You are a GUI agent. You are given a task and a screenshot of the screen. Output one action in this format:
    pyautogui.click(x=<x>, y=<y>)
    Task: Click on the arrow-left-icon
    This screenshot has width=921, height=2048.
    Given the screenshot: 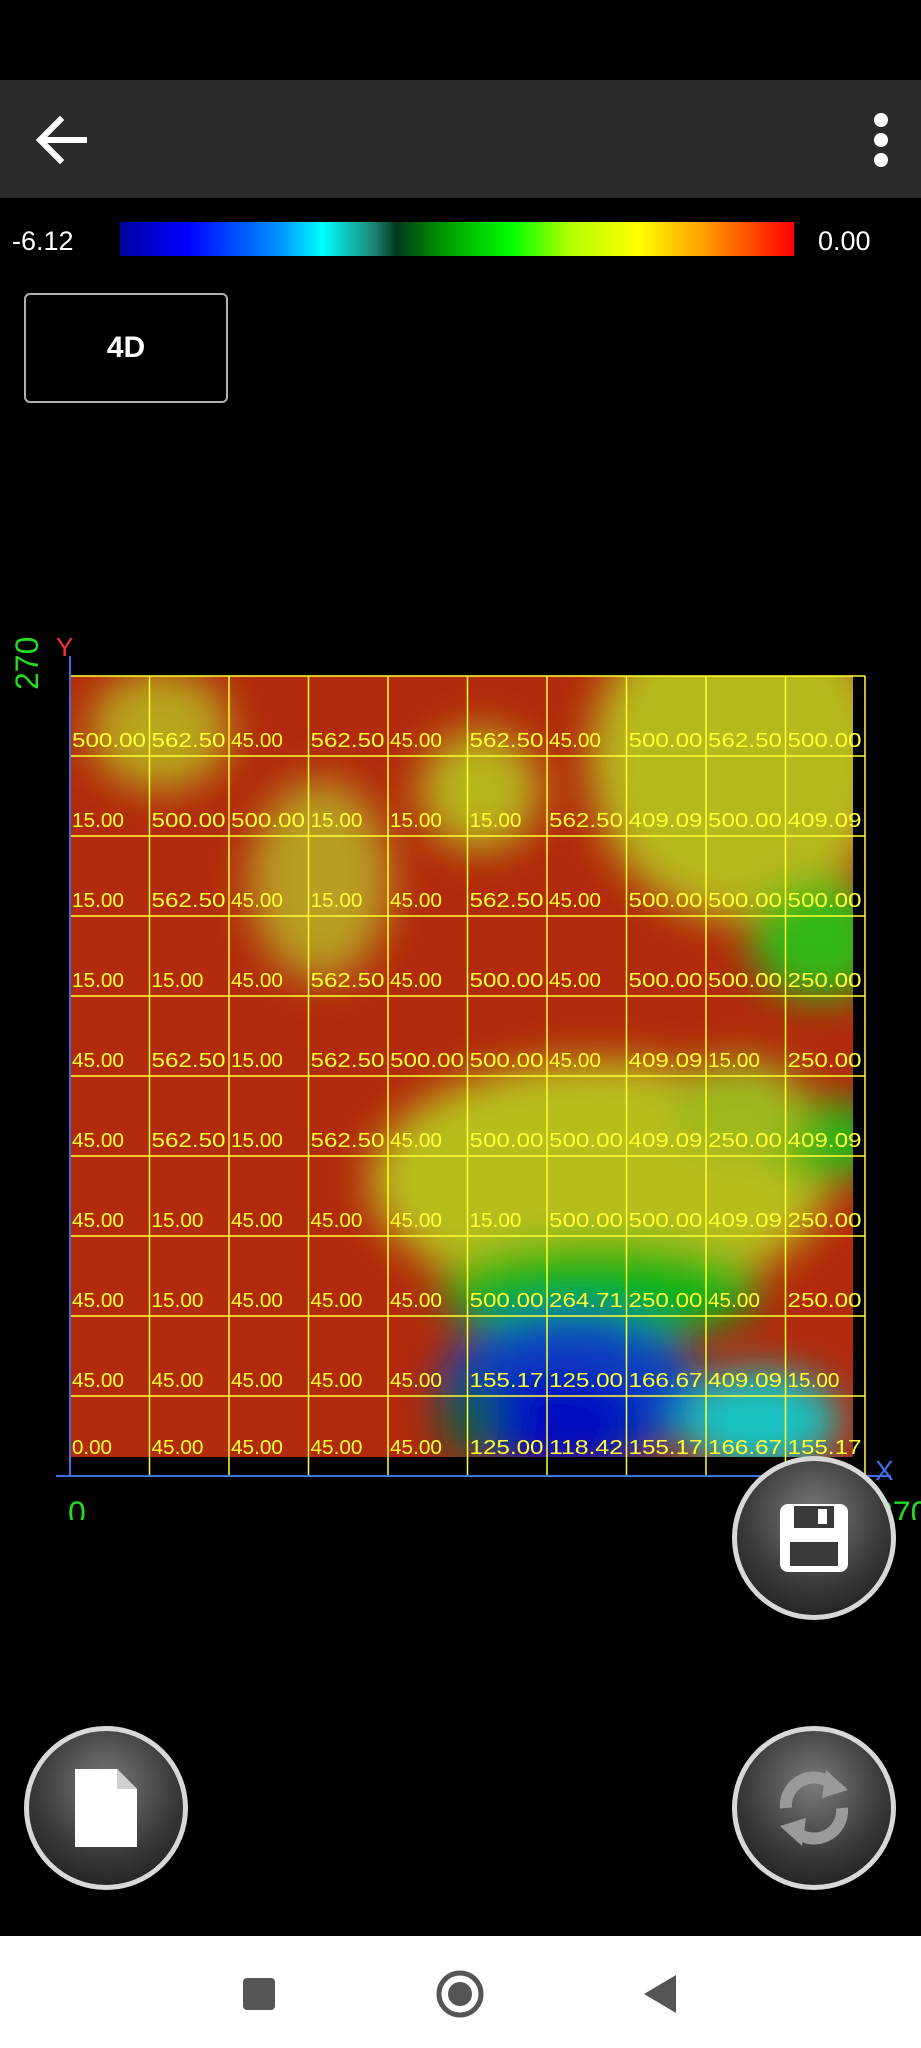 What is the action you would take?
    pyautogui.click(x=61, y=140)
    